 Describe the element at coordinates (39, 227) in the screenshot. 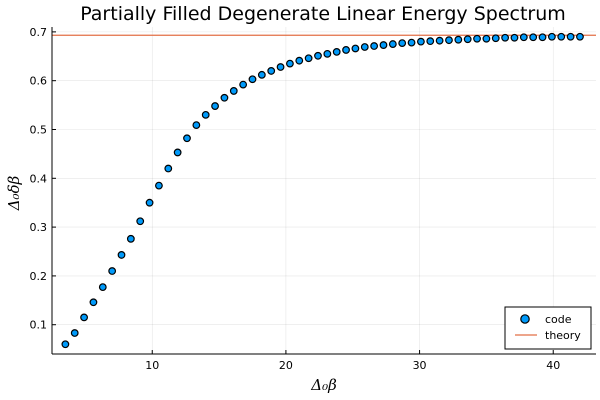

I see `y-tick-label: 0.3` at that location.